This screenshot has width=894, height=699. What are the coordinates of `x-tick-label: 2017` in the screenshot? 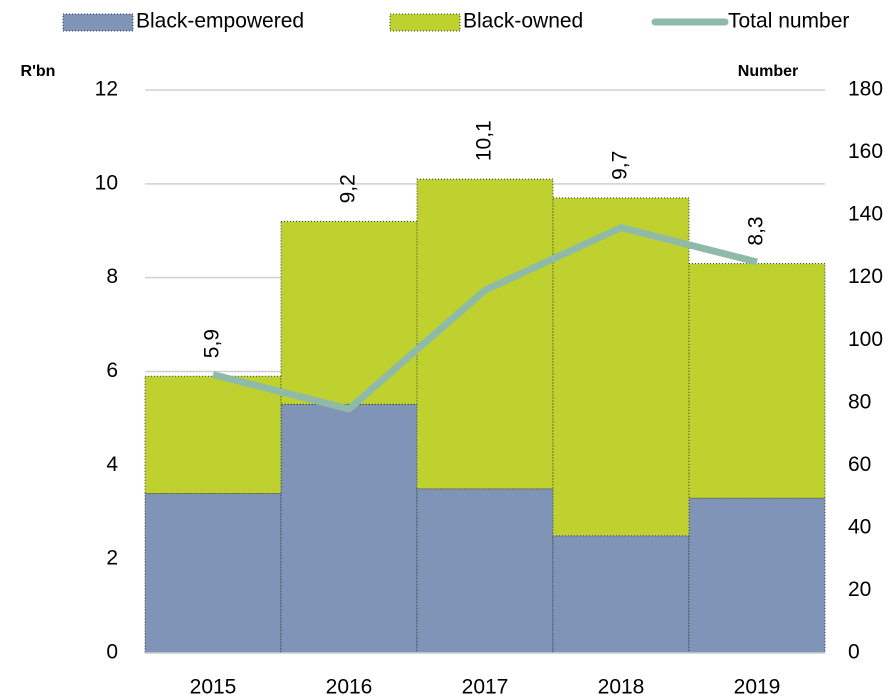 It's located at (485, 687).